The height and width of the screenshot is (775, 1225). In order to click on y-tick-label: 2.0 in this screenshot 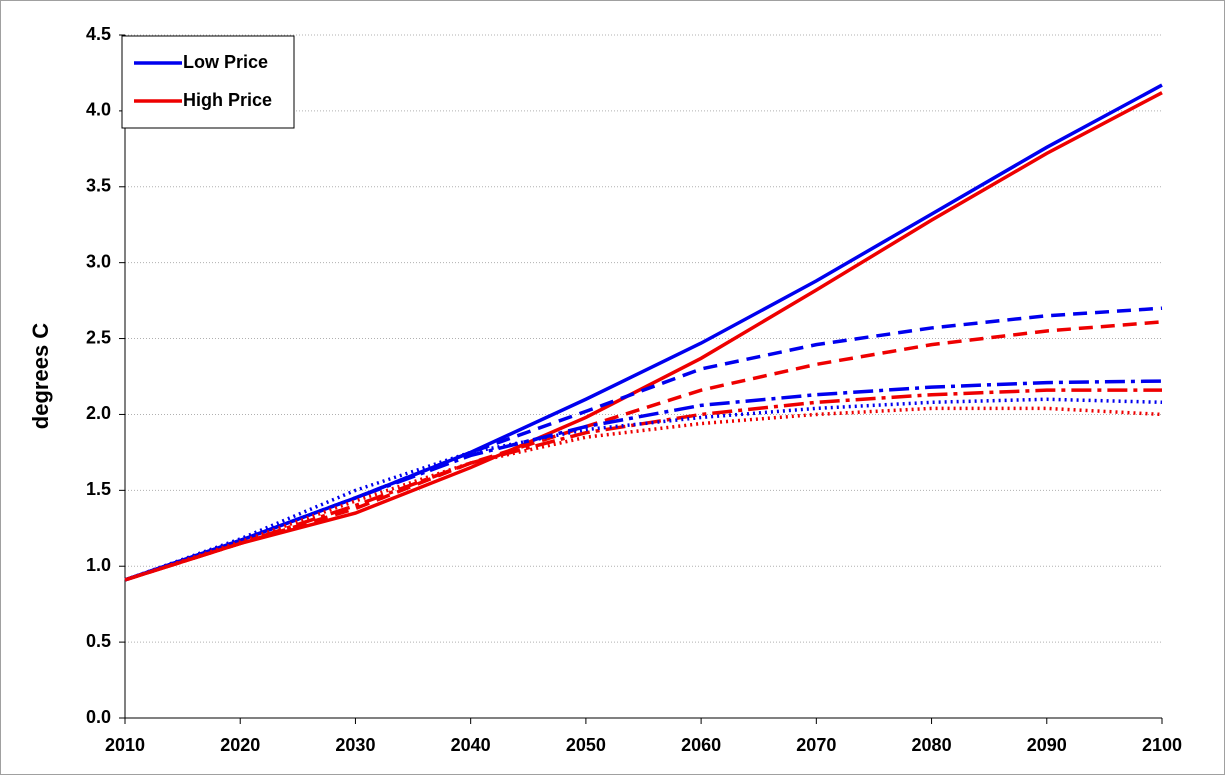, I will do `click(98, 413)`.